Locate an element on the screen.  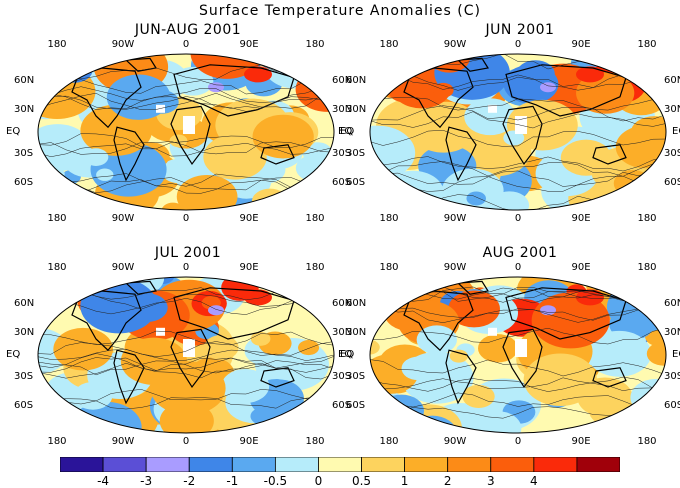
colorbar is located at coordinates (340, 464).